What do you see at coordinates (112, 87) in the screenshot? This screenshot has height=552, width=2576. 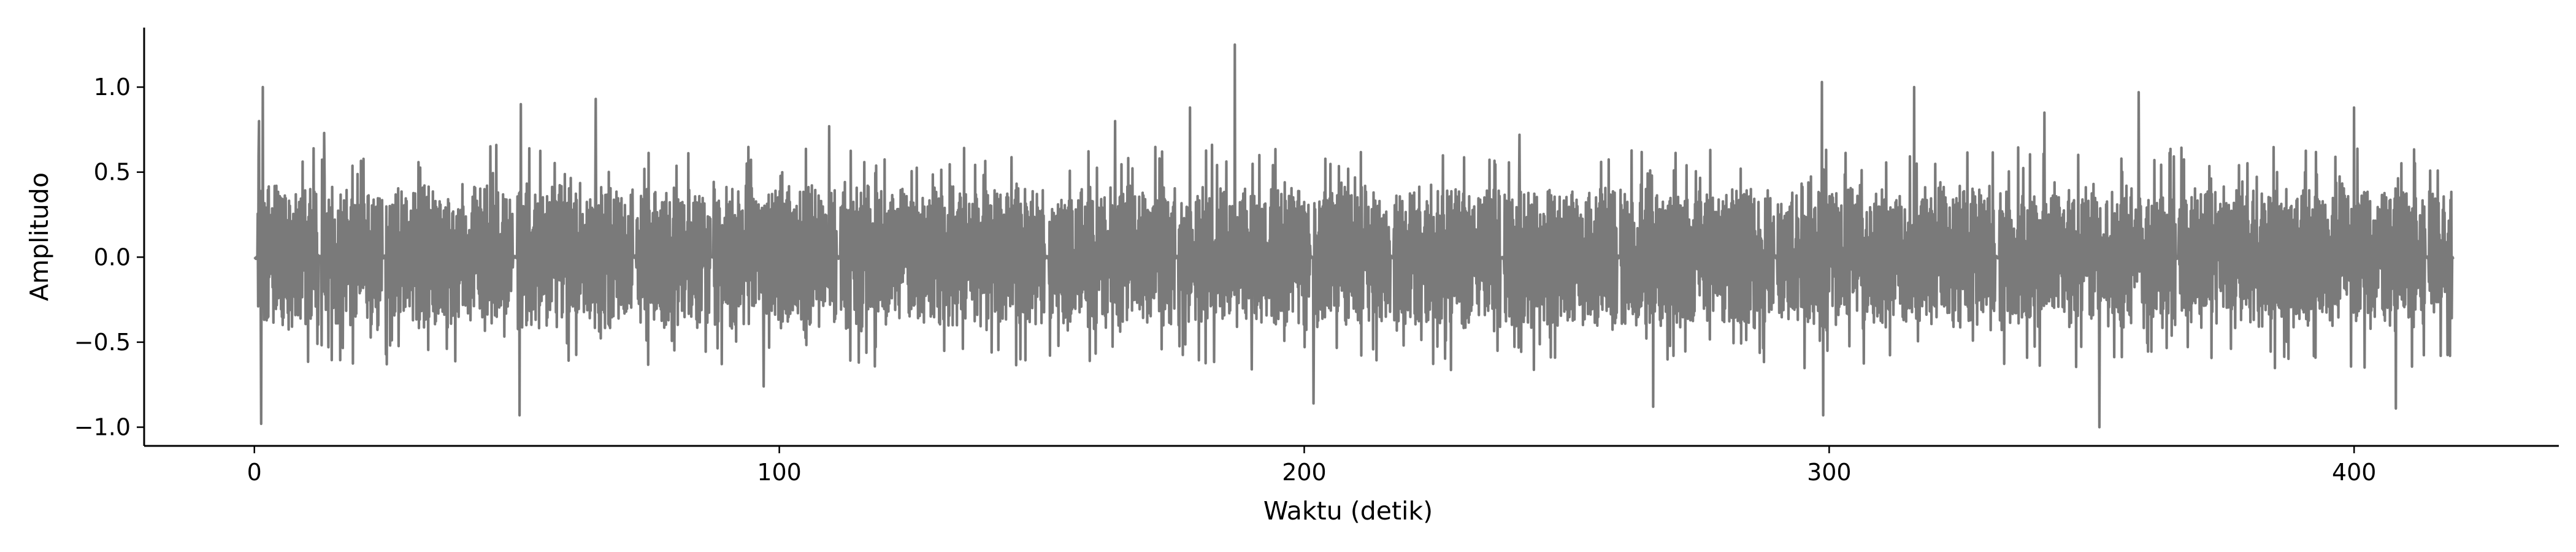 I see `y-tick-label: 1.0` at bounding box center [112, 87].